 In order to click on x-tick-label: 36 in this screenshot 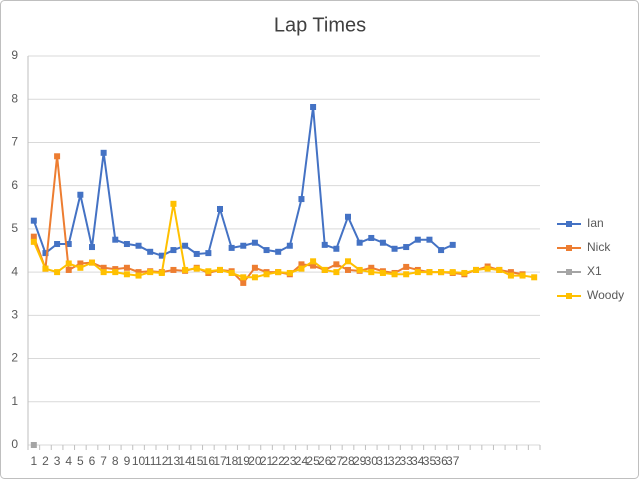, I will do `click(441, 461)`.